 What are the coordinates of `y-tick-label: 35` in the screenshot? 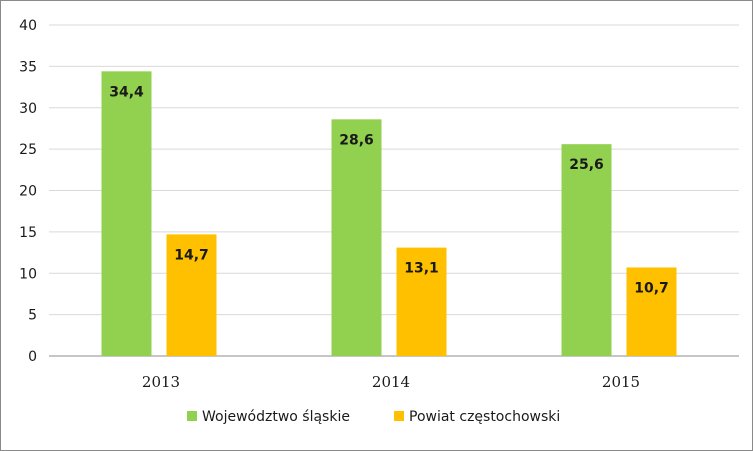 It's located at (28, 67).